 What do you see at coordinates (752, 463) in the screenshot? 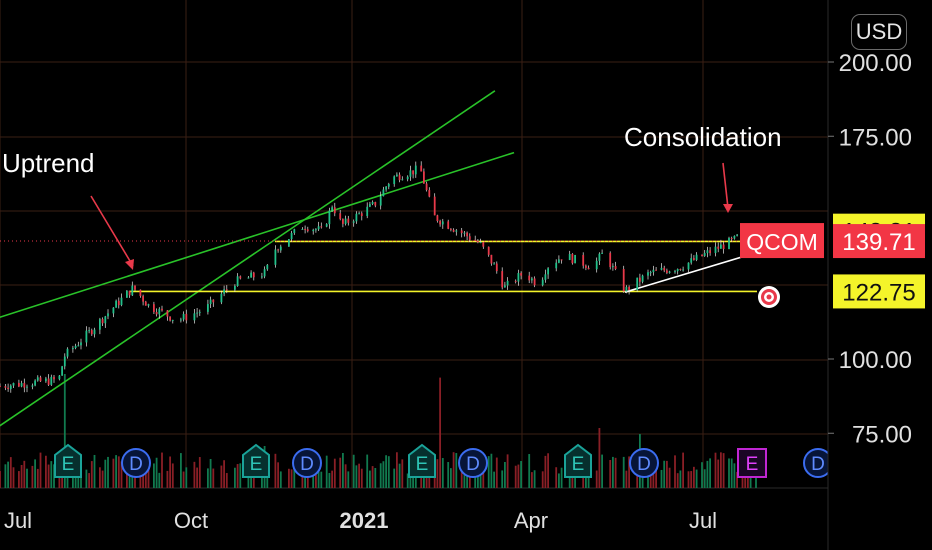
I see `event-earnings-upcoming-marker: E` at bounding box center [752, 463].